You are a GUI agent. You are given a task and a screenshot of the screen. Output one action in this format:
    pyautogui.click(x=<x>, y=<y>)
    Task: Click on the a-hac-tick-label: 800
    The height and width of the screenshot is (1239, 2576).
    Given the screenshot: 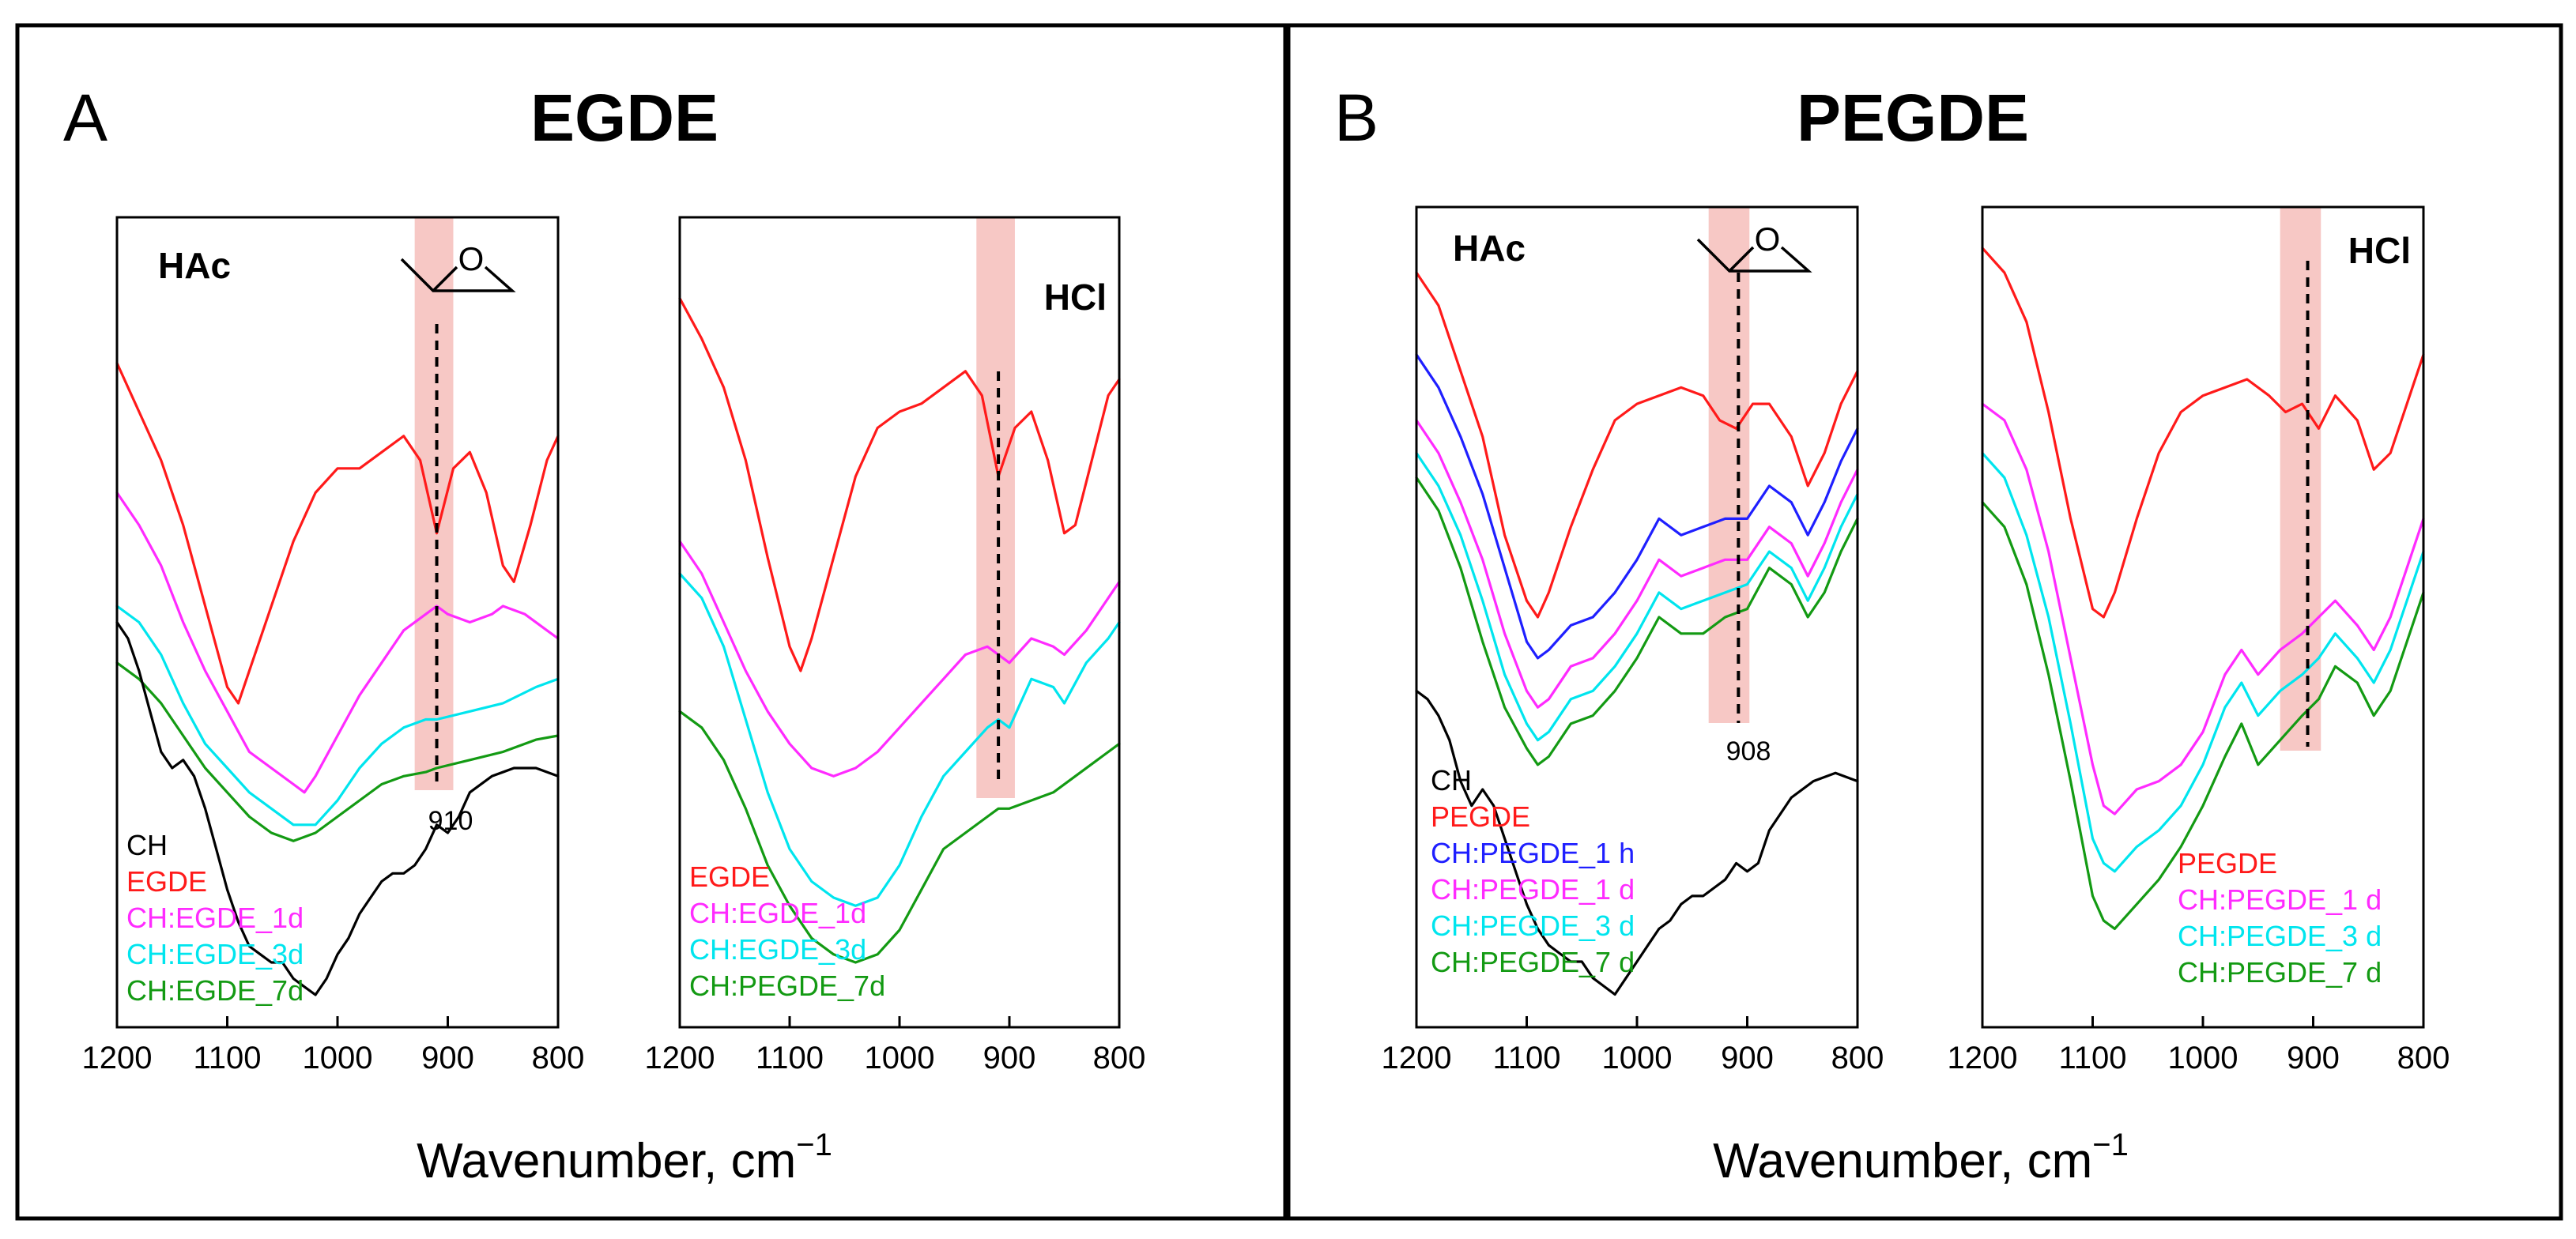 What is the action you would take?
    pyautogui.click(x=558, y=1058)
    